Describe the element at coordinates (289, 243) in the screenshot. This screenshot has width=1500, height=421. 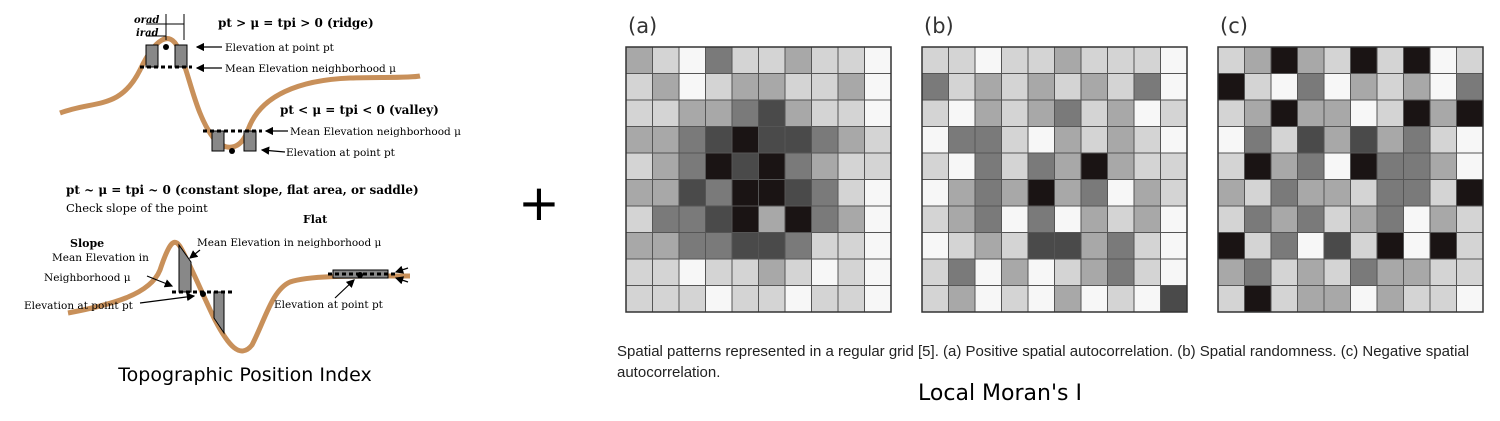
I see `mean-neighborhood-label: Mean Elevation in neighborhood μ` at that location.